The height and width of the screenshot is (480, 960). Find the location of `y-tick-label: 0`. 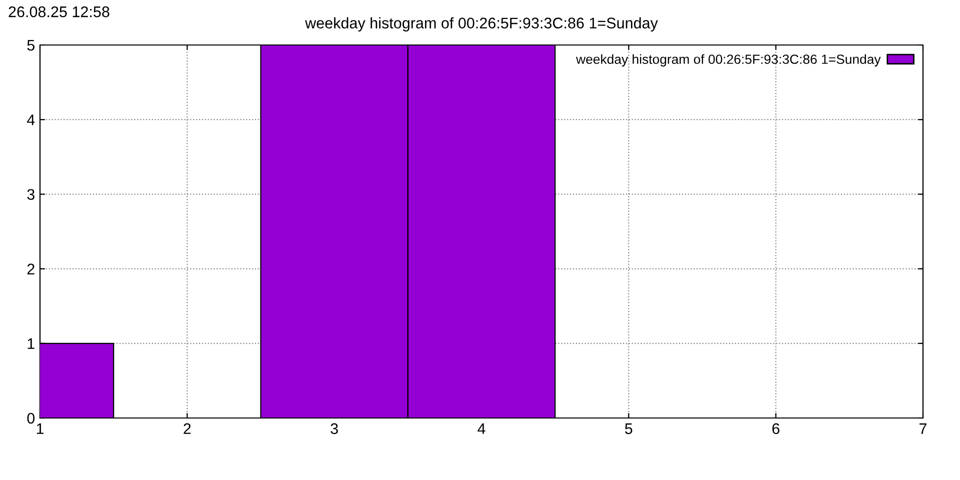

y-tick-label: 0 is located at coordinates (31, 418).